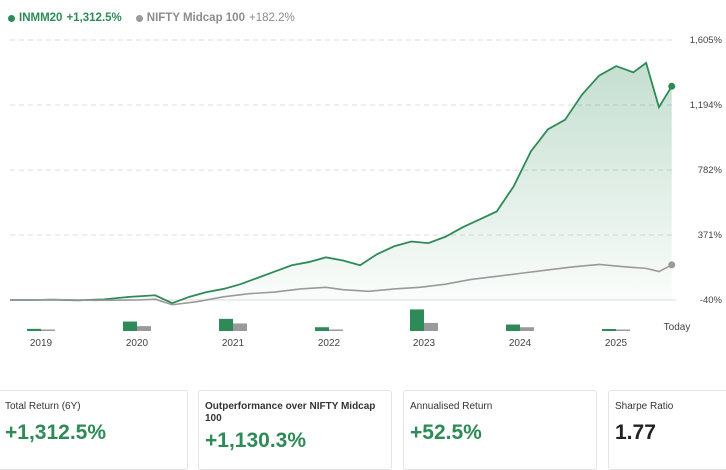 This screenshot has width=726, height=470. What do you see at coordinates (256, 440) in the screenshot?
I see `card-value: +1,130.3%` at bounding box center [256, 440].